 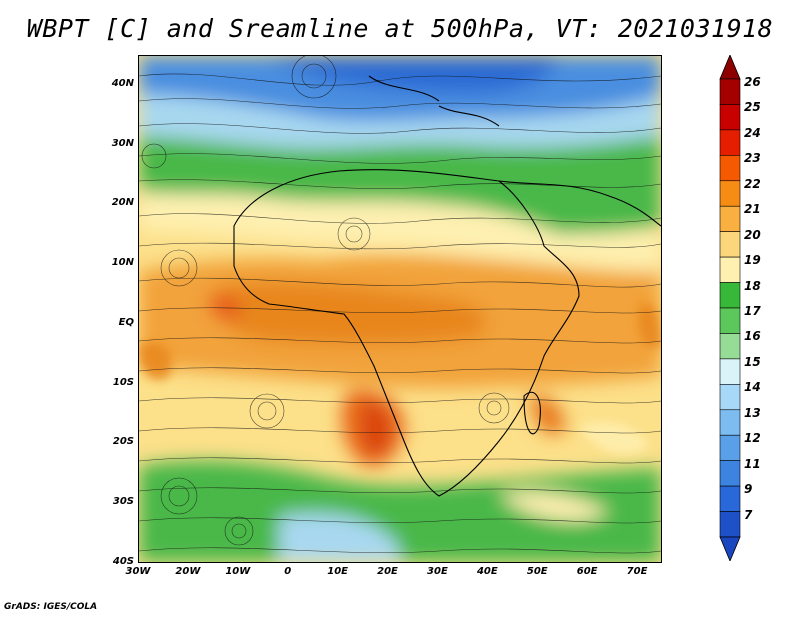 What do you see at coordinates (487, 571) in the screenshot?
I see `lon-tick-label: 40E` at bounding box center [487, 571].